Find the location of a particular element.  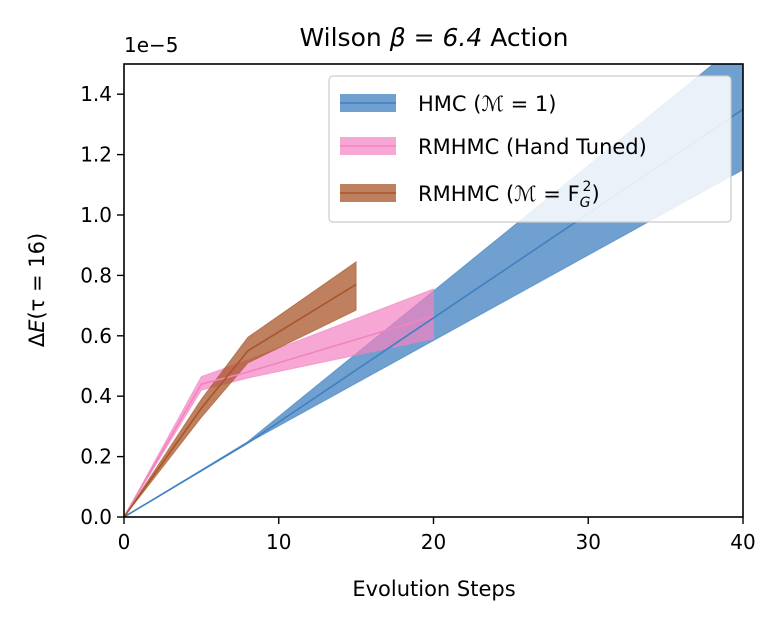

x-tick-label-20: 20 is located at coordinates (433, 542).